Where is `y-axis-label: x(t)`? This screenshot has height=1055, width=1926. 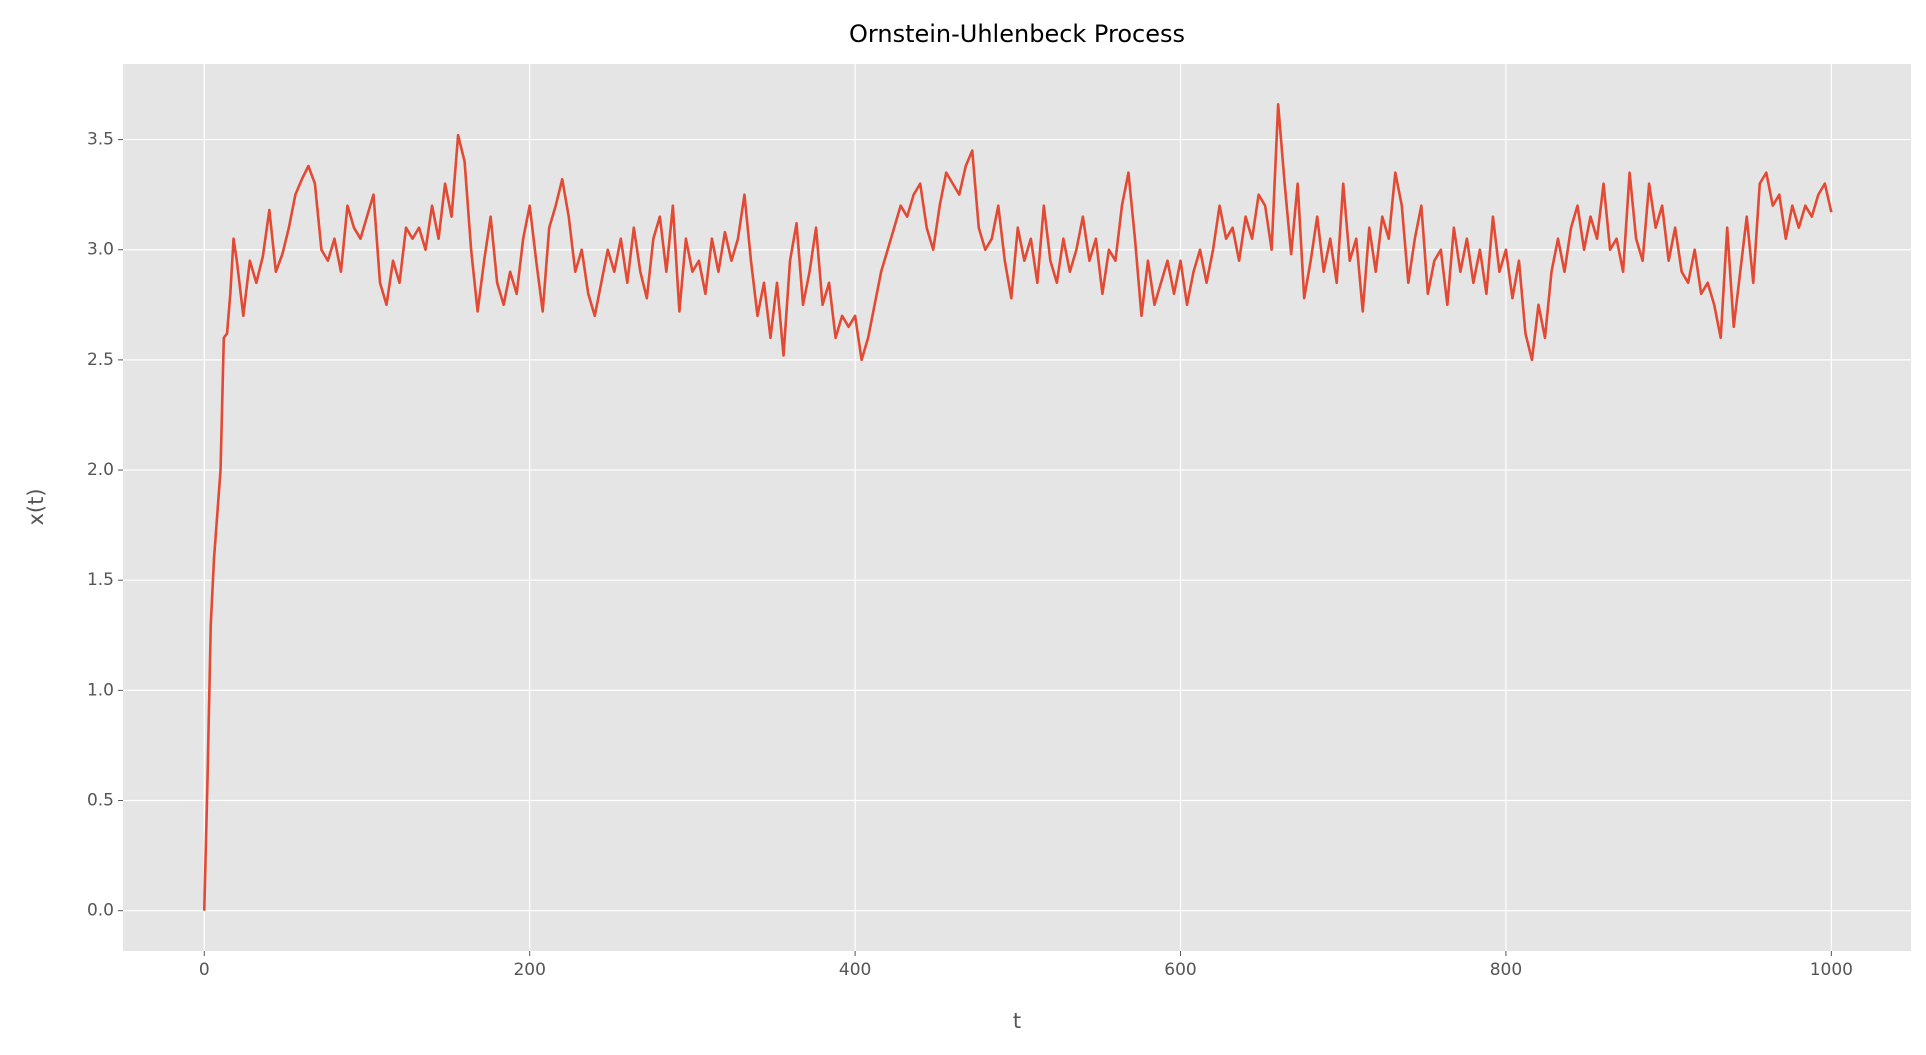 y-axis-label: x(t) is located at coordinates (36, 506).